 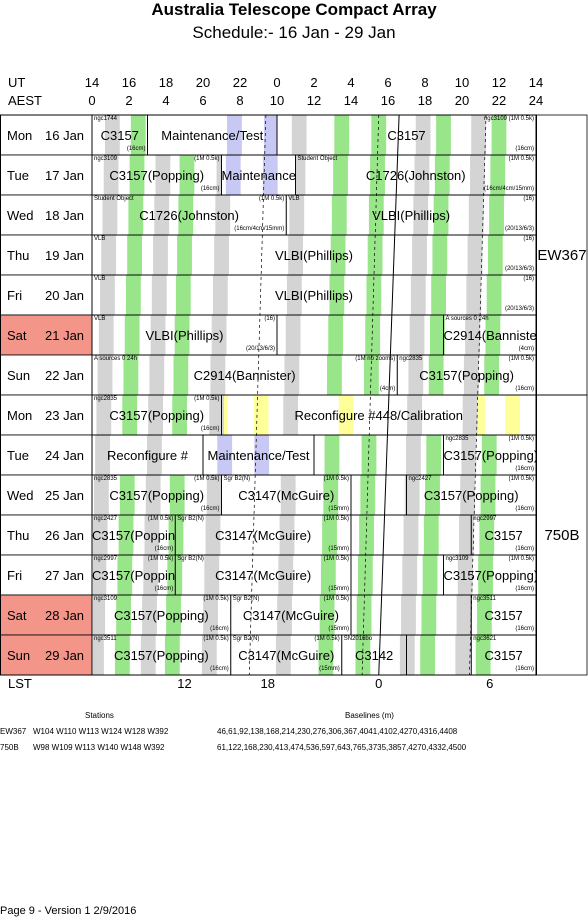 I want to click on block-source: A sources 0 24h, so click(x=467, y=319).